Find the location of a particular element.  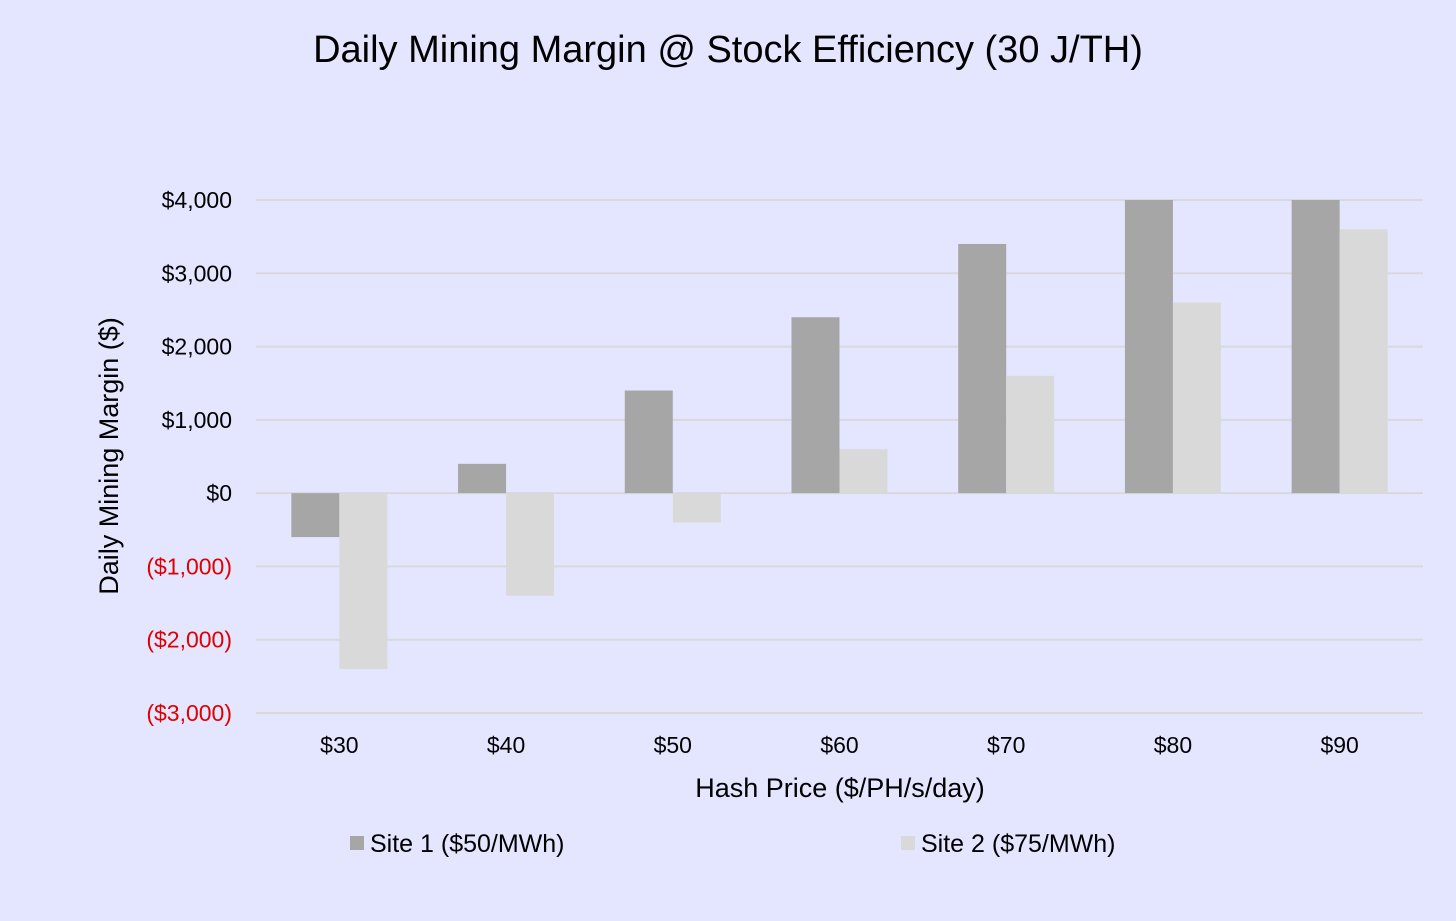

y-tick-label: $4,000 is located at coordinates (197, 200).